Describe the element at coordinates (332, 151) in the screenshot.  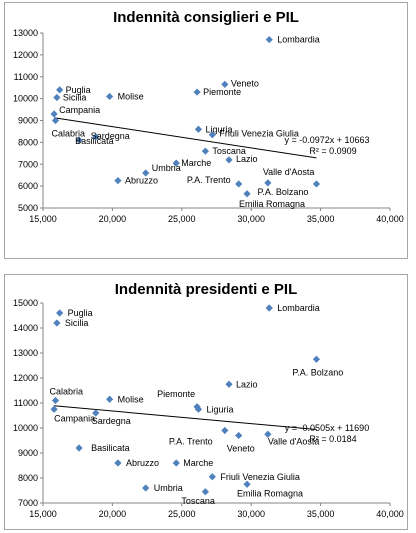
I see `trendline-r2: R² = 0.0909` at that location.